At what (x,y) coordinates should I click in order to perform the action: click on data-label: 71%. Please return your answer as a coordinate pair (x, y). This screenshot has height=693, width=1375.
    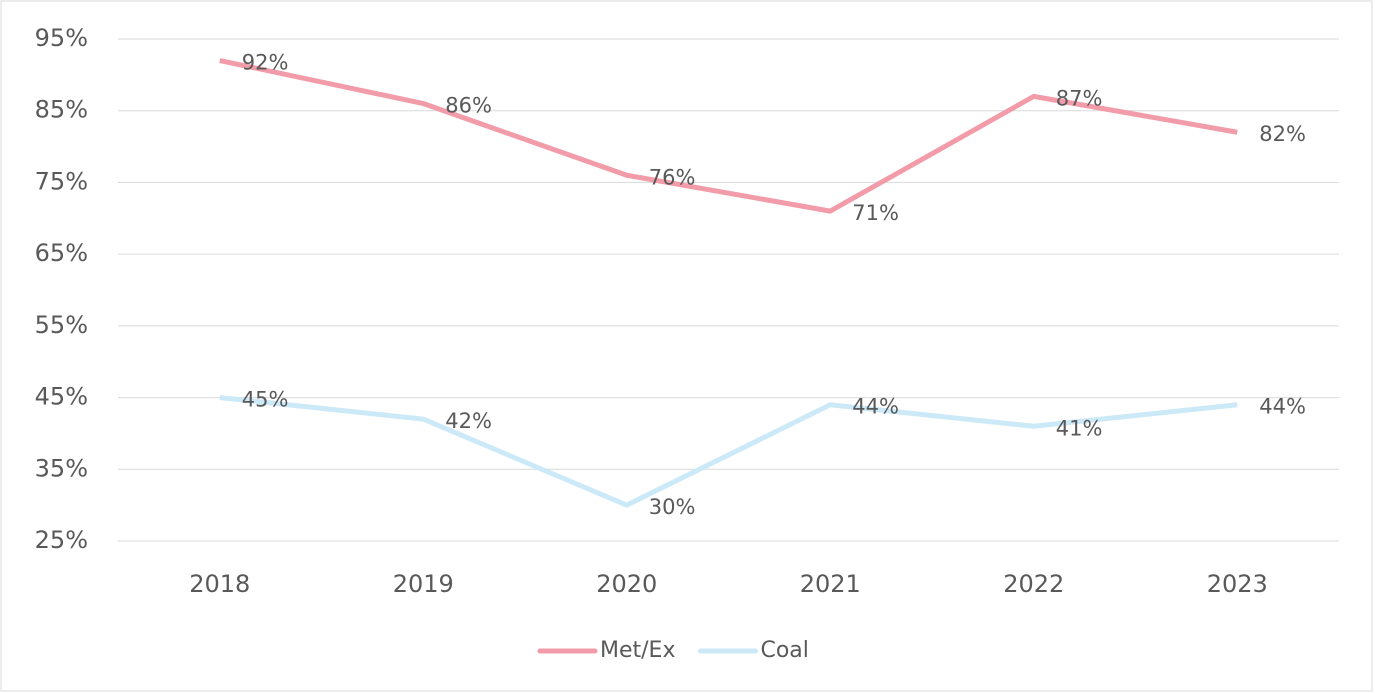
    Looking at the image, I should click on (875, 213).